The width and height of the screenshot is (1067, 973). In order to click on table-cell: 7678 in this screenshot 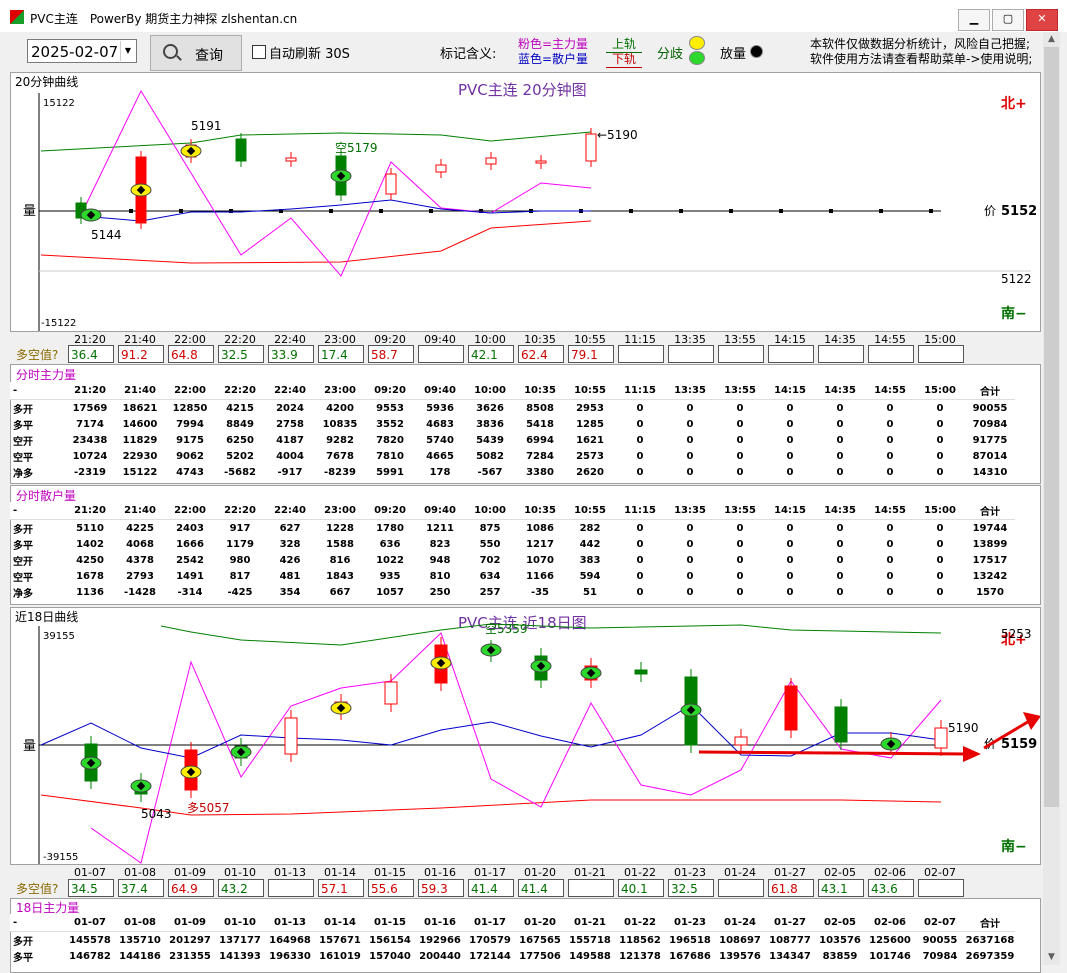, I will do `click(340, 456)`.